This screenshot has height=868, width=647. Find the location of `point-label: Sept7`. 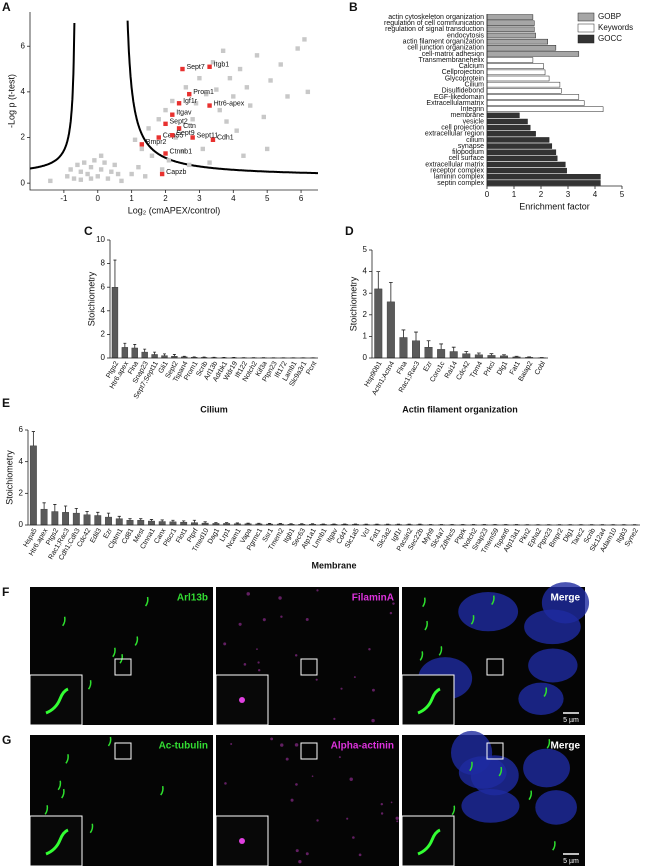

point-label: Sept7 is located at coordinates (195, 67).